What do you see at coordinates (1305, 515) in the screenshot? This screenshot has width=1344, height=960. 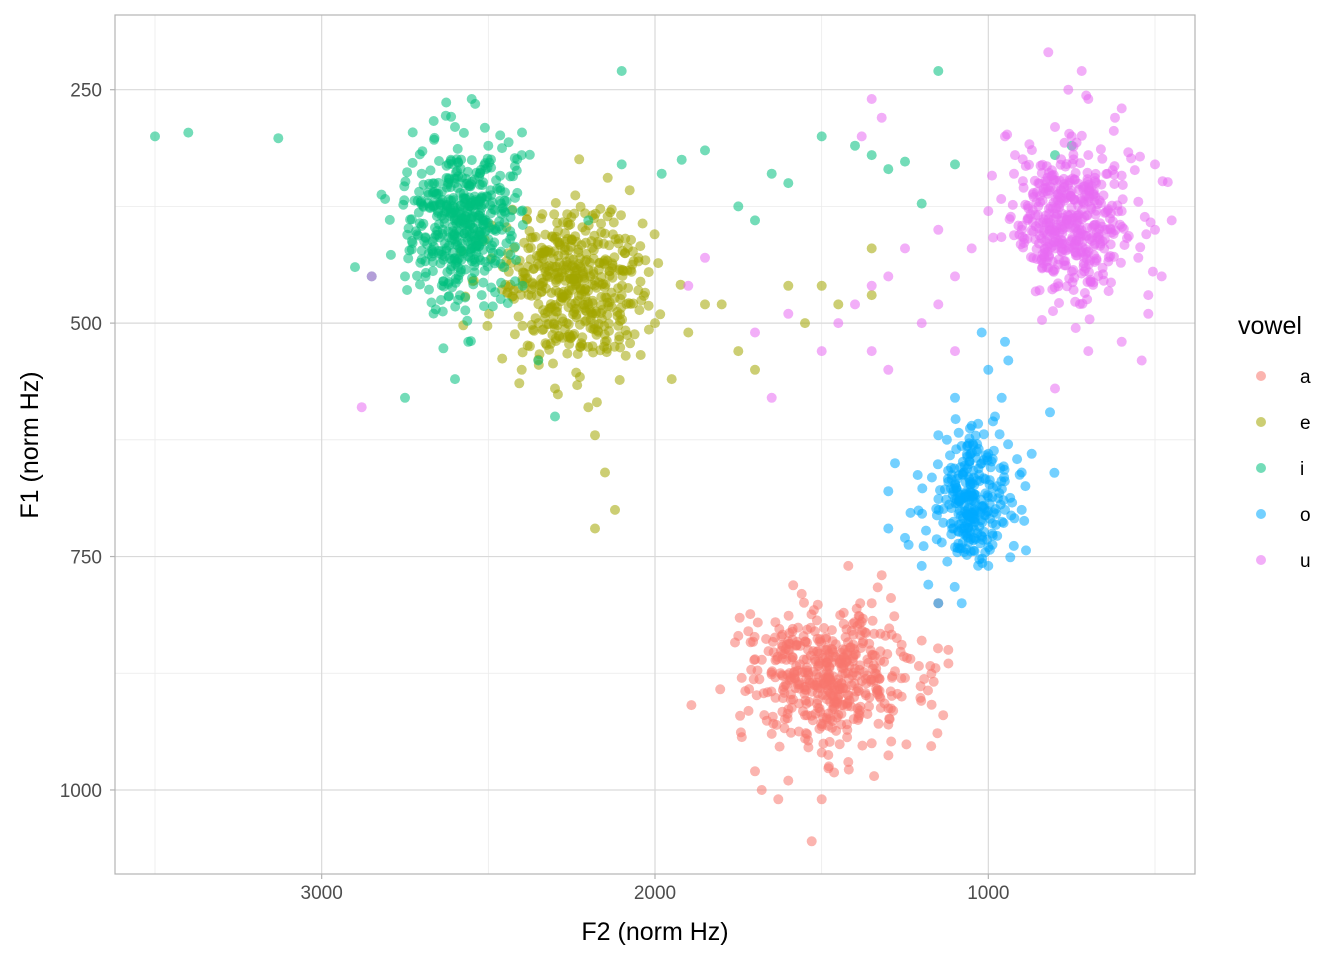 I see `legend-label-o: o` at bounding box center [1305, 515].